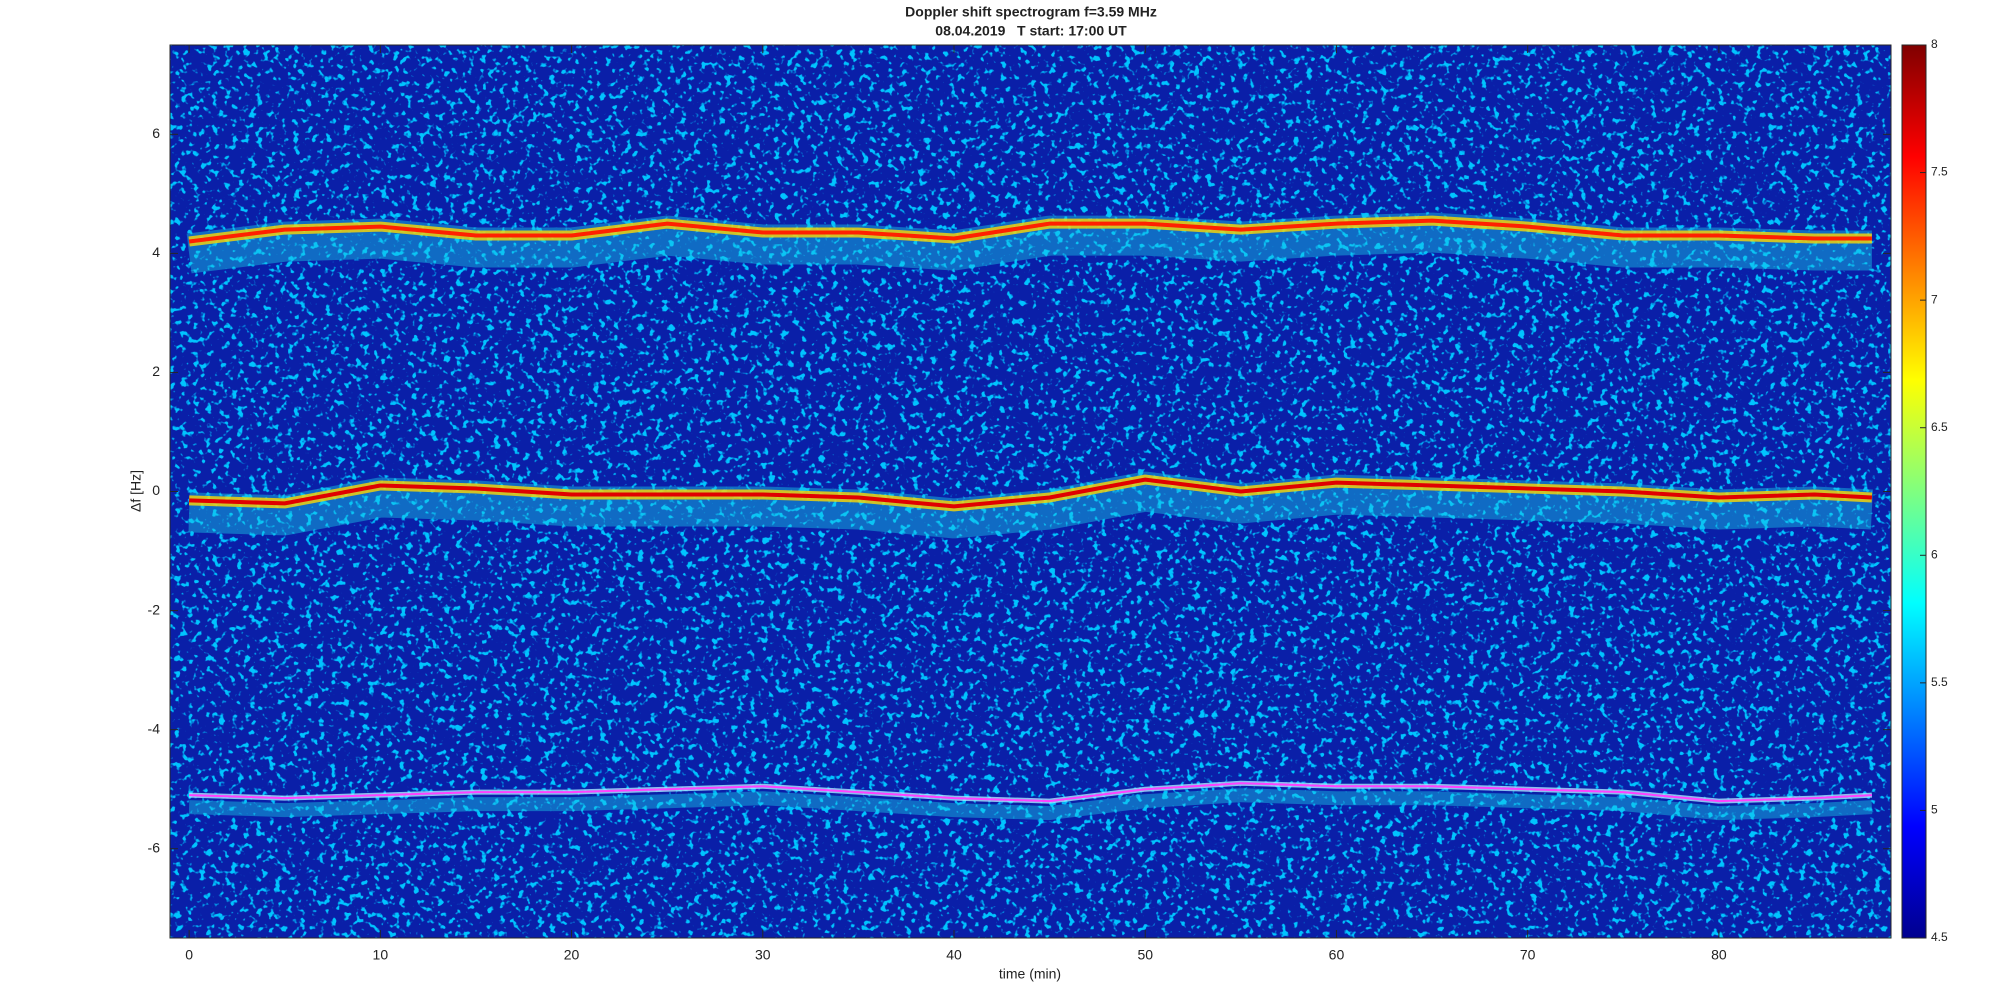 Image resolution: width=2000 pixels, height=1003 pixels. Describe the element at coordinates (1934, 554) in the screenshot. I see `colorbar-tick-label: 6` at that location.